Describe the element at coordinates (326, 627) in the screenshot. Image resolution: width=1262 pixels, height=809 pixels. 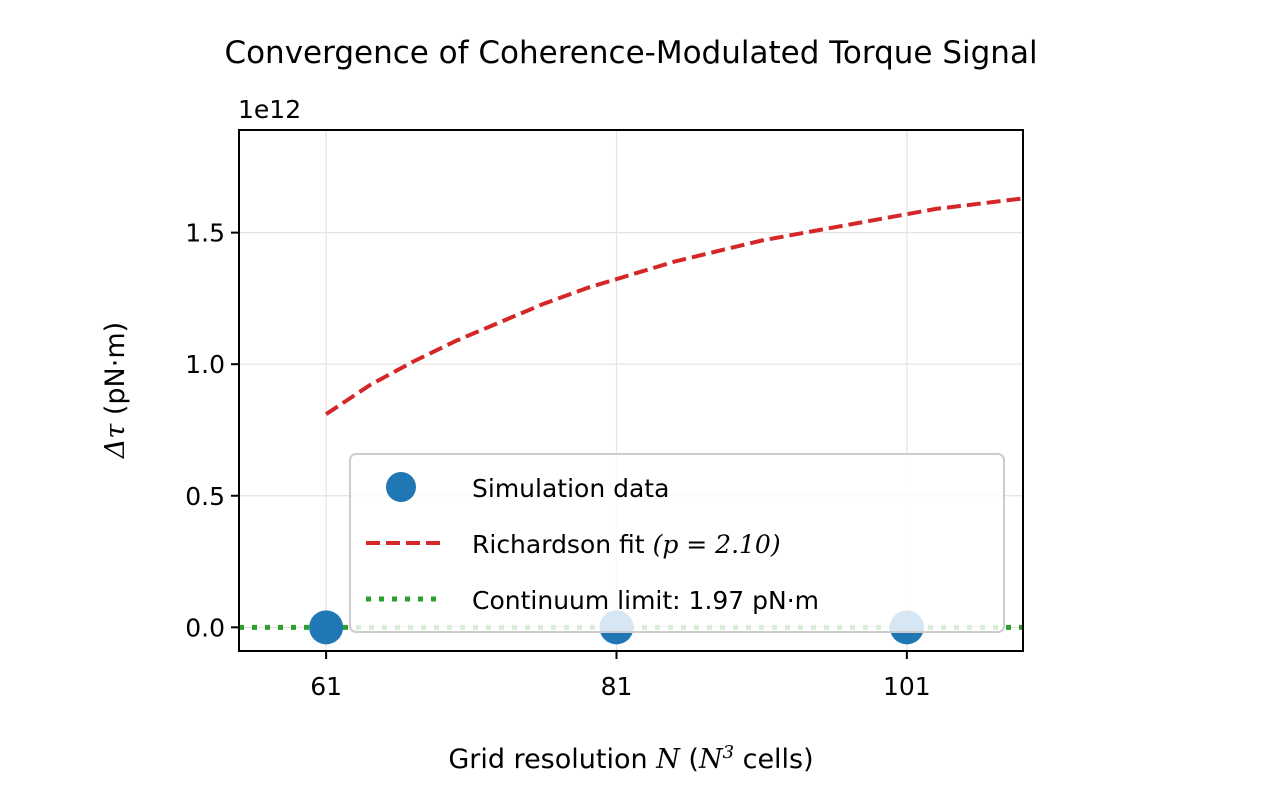
I see `simulation-data-point` at that location.